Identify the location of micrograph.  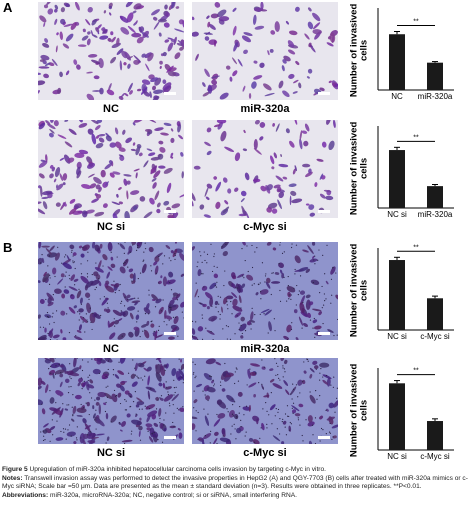
(111, 51).